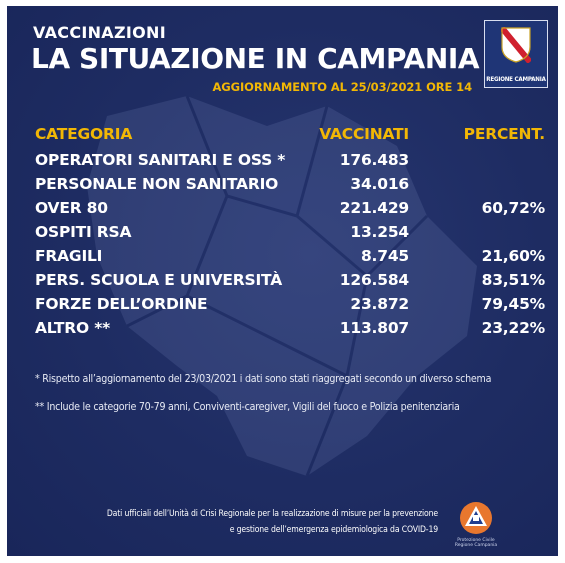 The height and width of the screenshot is (563, 565). Describe the element at coordinates (504, 134) in the screenshot. I see `column-header-percent: PERCENT.` at that location.